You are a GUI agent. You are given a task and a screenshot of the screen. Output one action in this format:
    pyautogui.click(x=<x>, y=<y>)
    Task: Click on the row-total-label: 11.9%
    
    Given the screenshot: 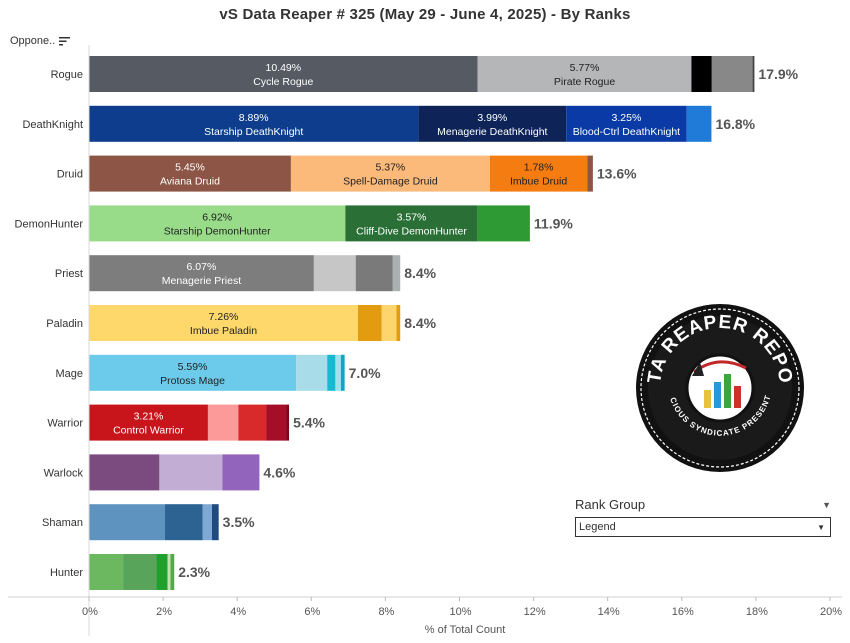 What is the action you would take?
    pyautogui.click(x=553, y=223)
    